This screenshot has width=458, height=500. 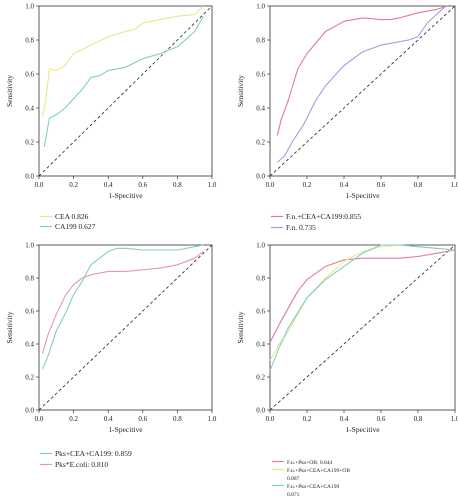 What do you see at coordinates (313, 487) in the screenshot?
I see `legend-label: F.n.+Pks+CEA+CA199` at bounding box center [313, 487].